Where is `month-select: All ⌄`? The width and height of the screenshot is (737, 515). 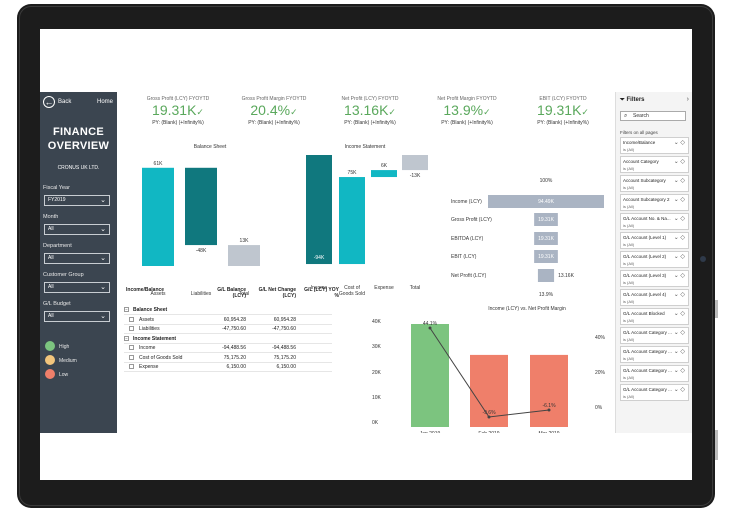
month-select: All ⌄ is located at coordinates (77, 229).